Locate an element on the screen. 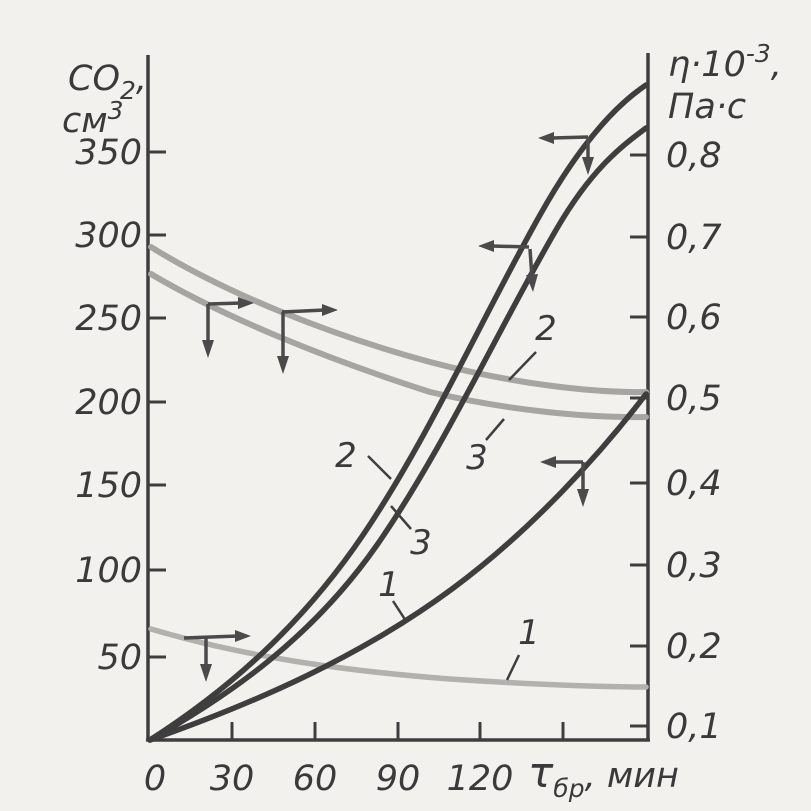  right-tick-label-0-3: 0,3 is located at coordinates (694, 566).